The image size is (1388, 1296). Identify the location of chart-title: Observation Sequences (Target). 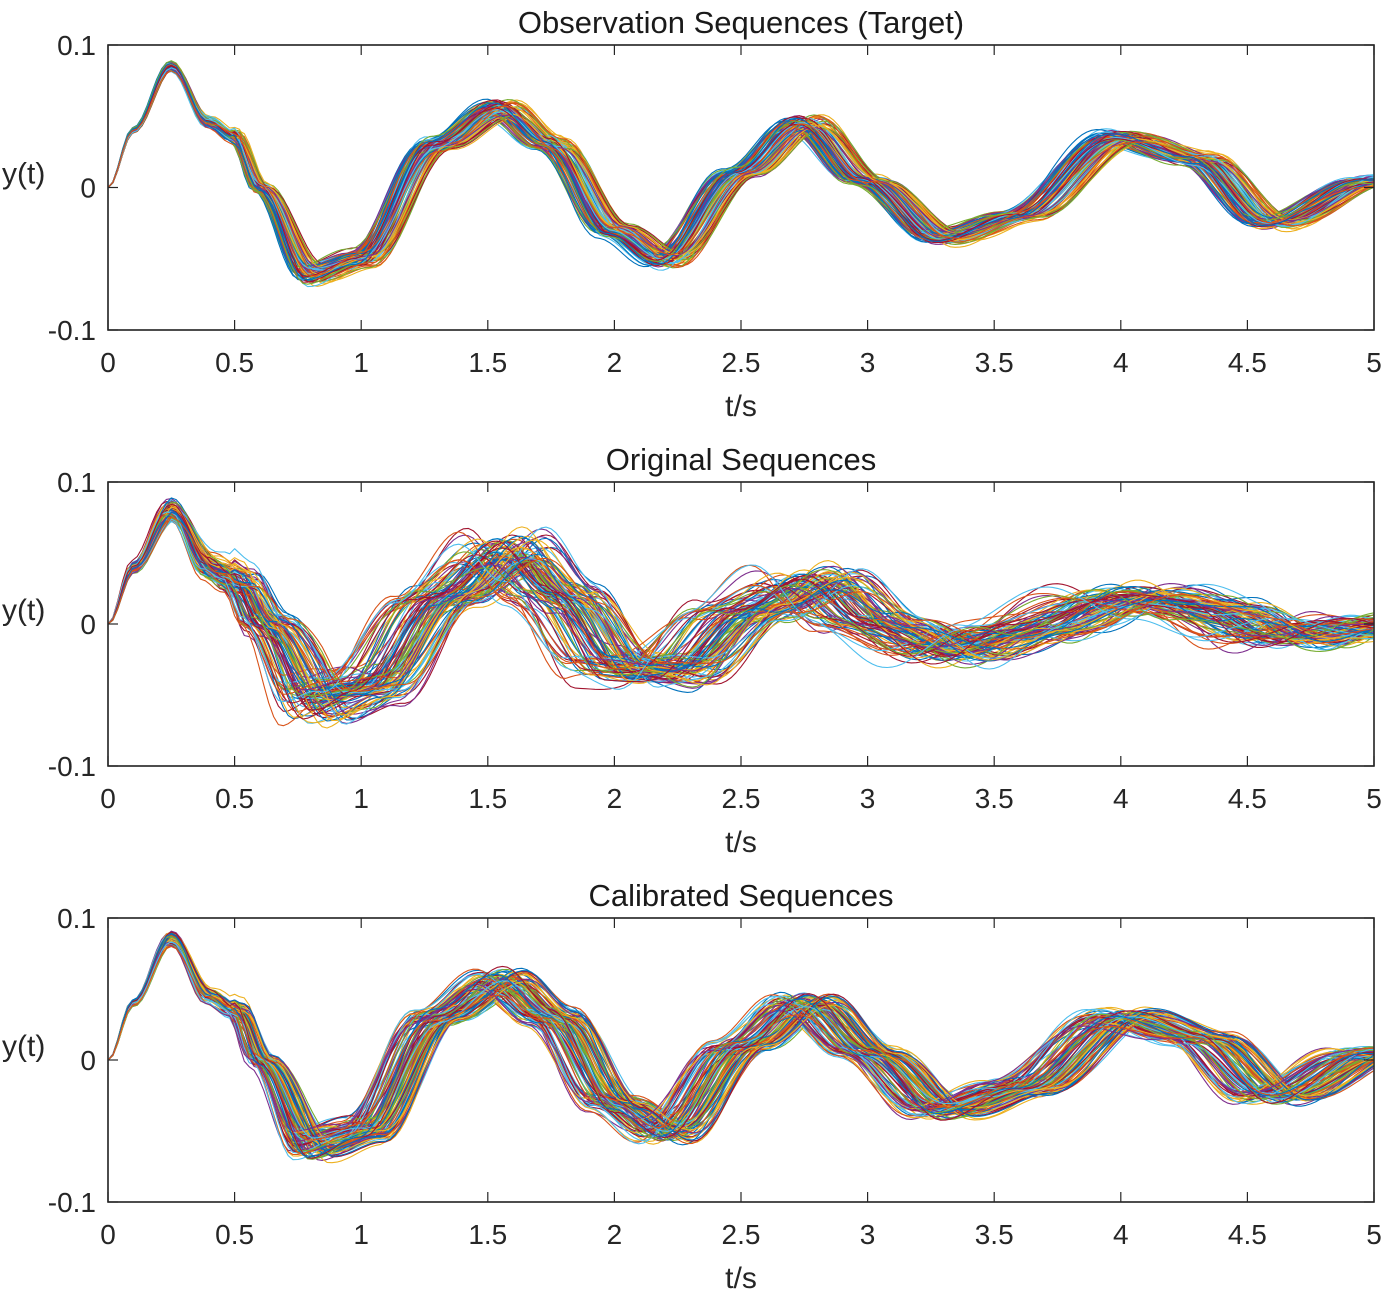
(741, 22).